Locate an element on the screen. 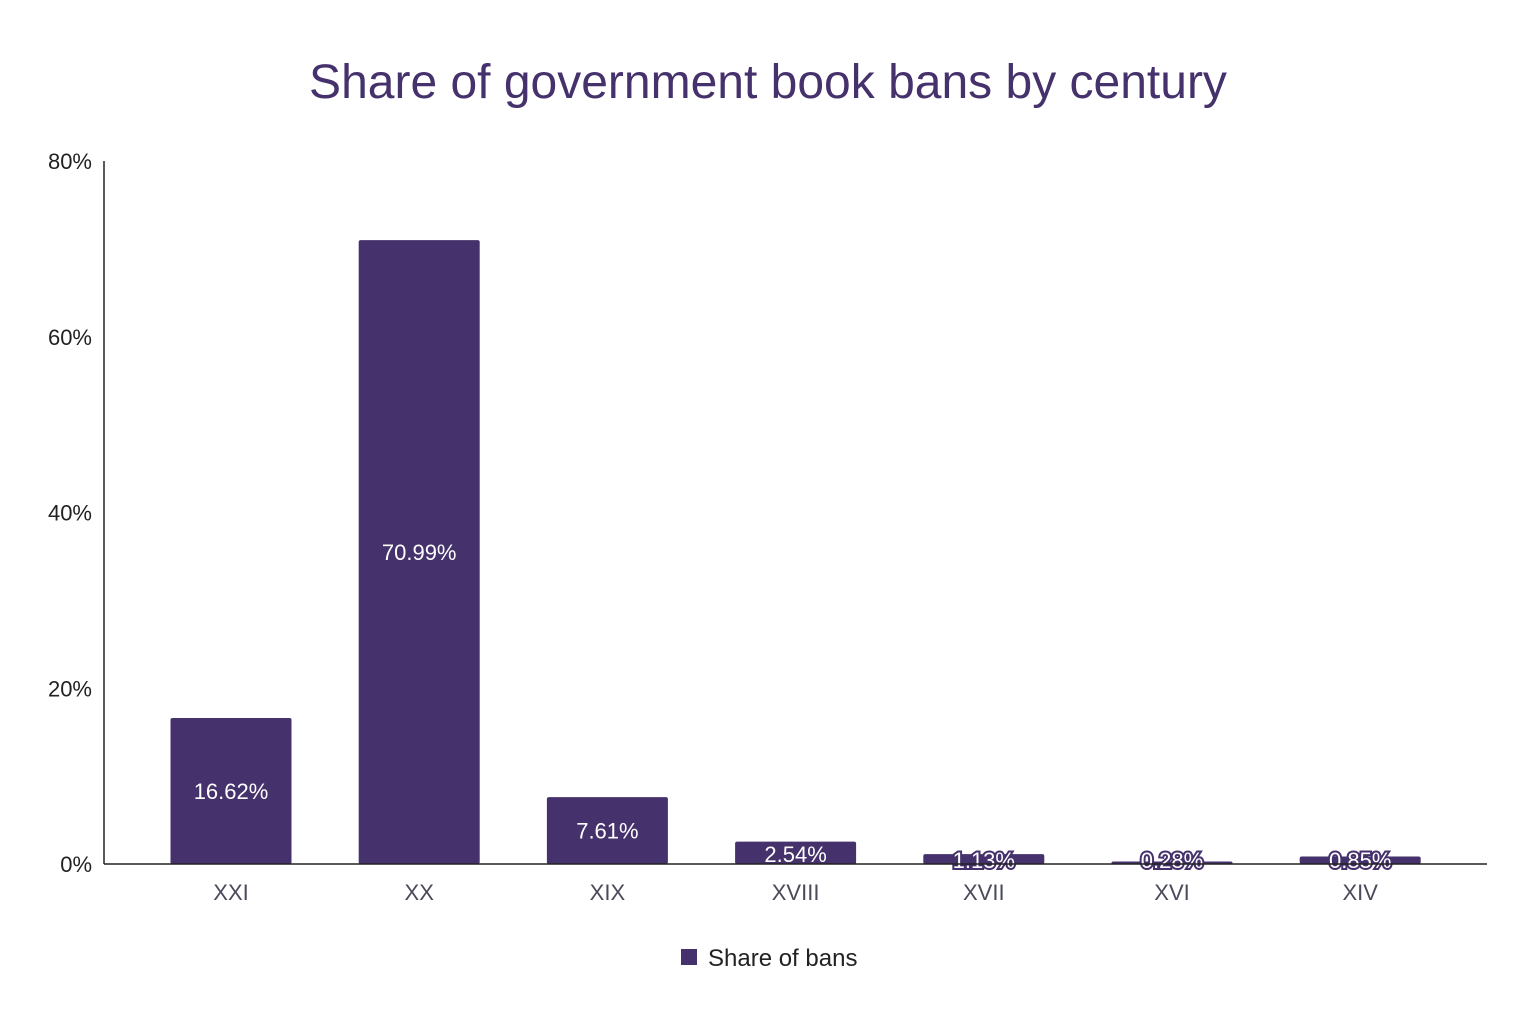 The image size is (1536, 1029). data-label: 70.99% is located at coordinates (419, 552).